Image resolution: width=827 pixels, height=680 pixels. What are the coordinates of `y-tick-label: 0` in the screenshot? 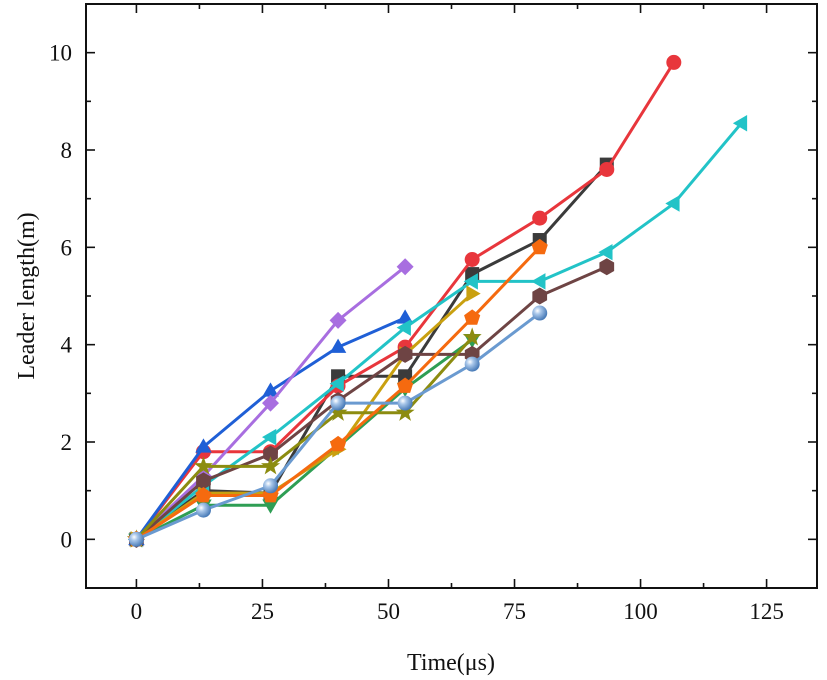 It's located at (67, 539).